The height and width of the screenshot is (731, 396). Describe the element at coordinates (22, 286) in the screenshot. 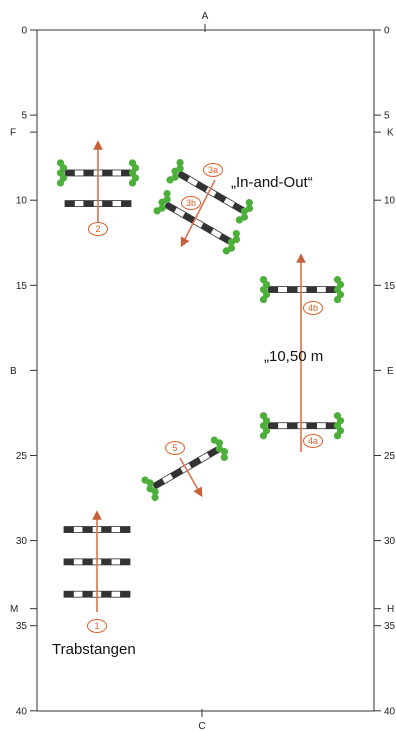

I see `scale-label-left: 15` at that location.